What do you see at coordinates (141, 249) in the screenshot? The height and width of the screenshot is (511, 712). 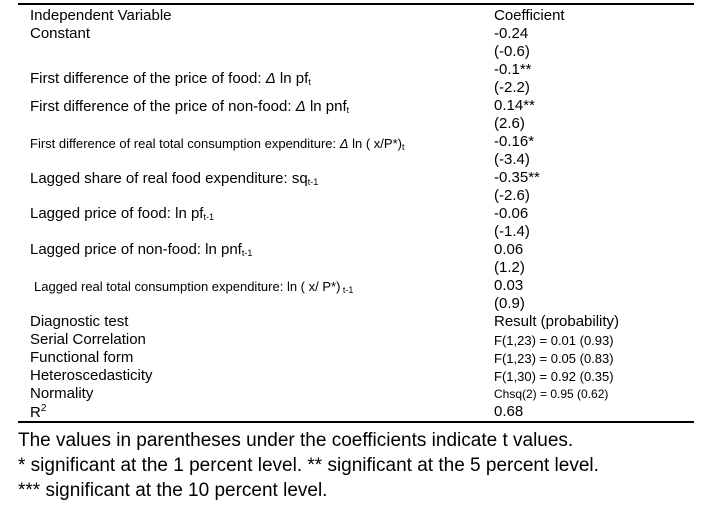 I see `row-label-lagged-price-nonfood: Lagged price of non-food: ln pnft-1` at bounding box center [141, 249].